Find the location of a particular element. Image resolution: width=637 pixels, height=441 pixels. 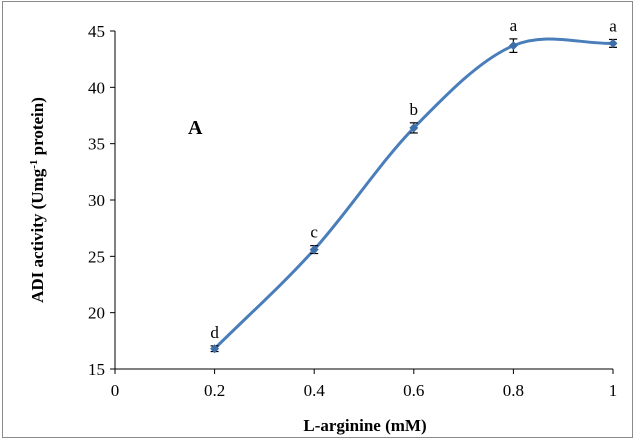

y-axis-label-main: ADI activity (Umg is located at coordinates (37, 235).